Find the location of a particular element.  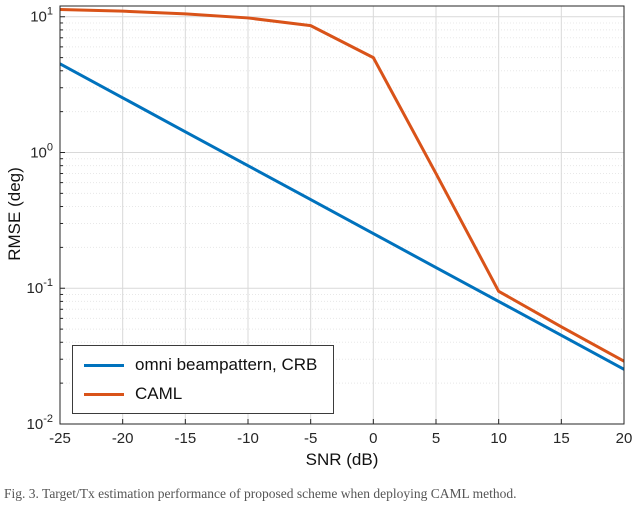

svg-text: -5 is located at coordinates (310, 438).